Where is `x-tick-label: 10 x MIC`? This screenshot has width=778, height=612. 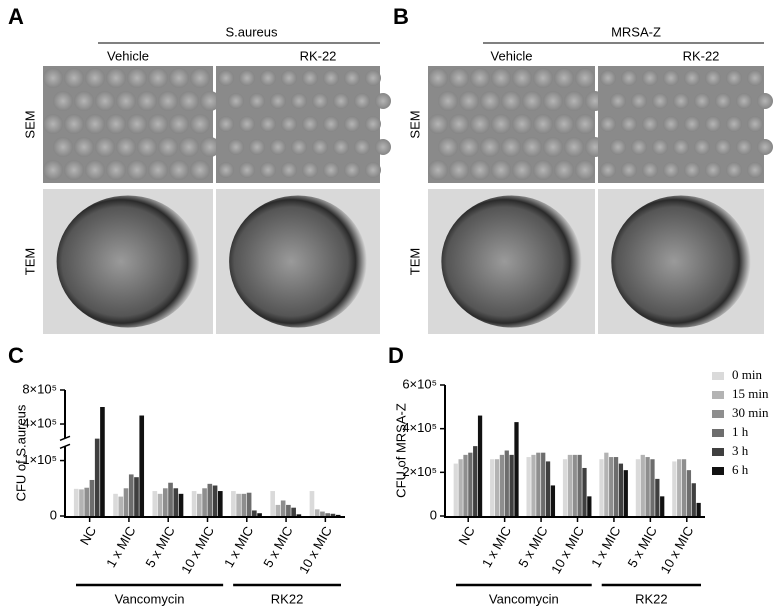 x-tick-label: 10 x MIC is located at coordinates (197, 550).